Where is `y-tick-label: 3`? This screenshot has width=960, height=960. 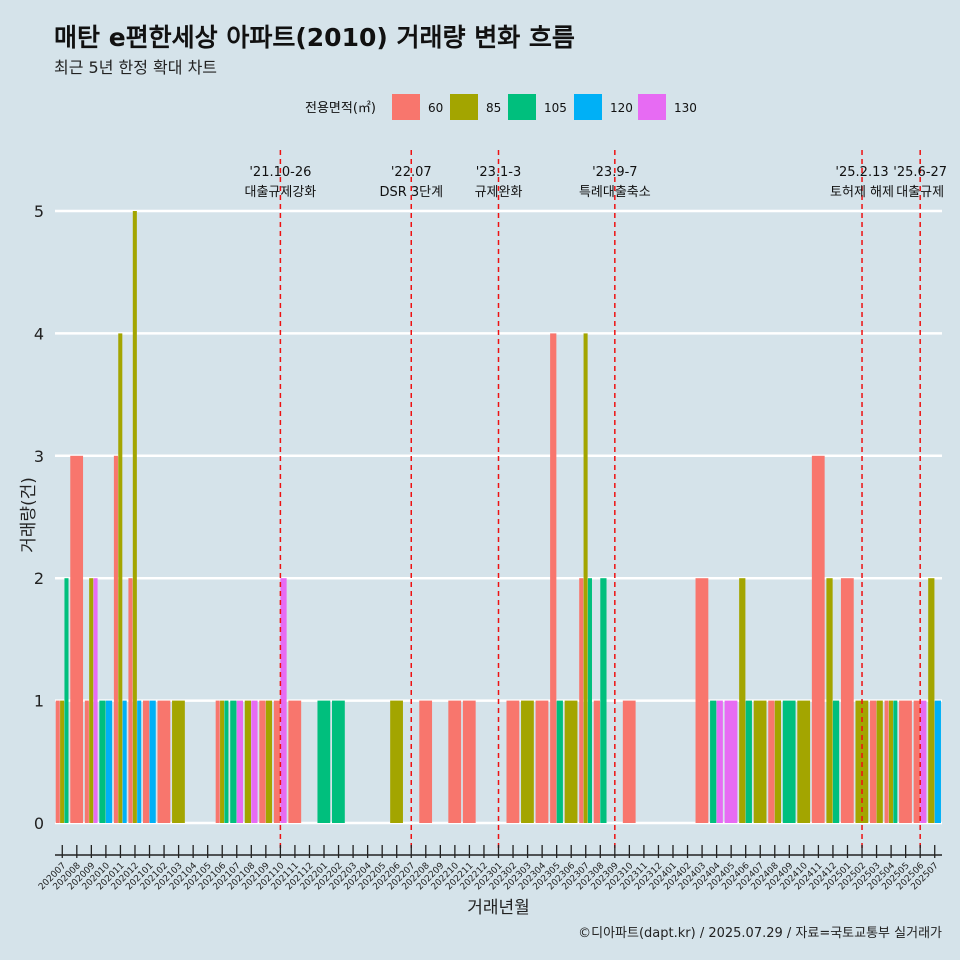 y-tick-label: 3 is located at coordinates (39, 456).